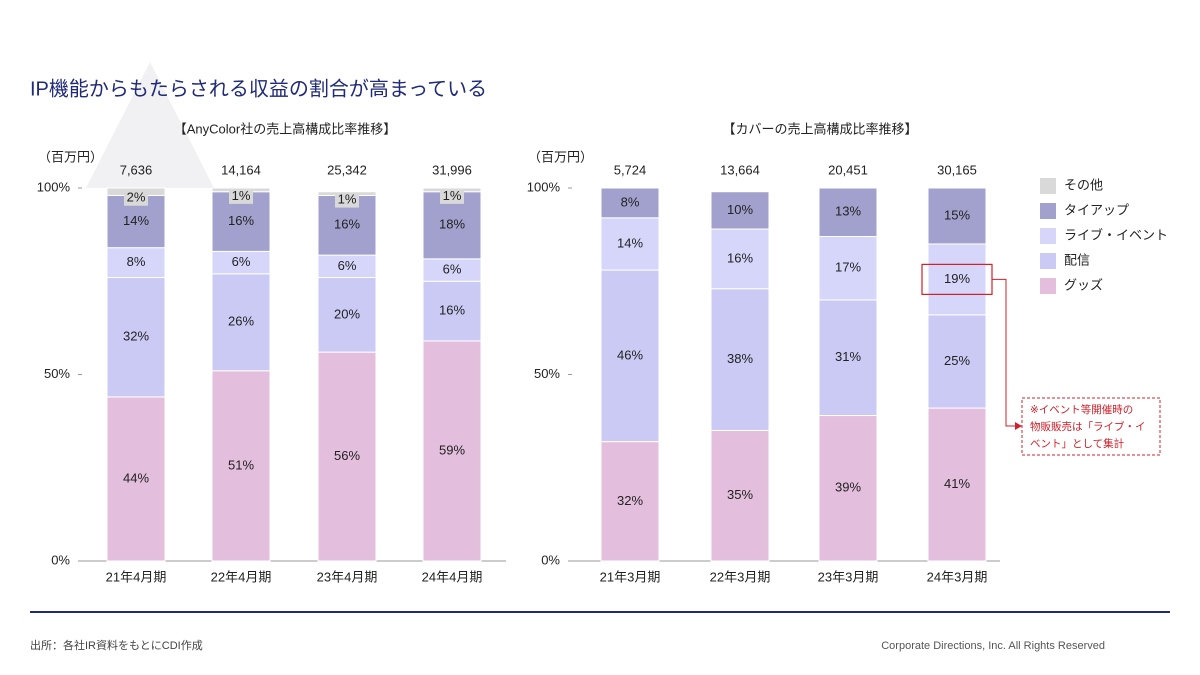 Image resolution: width=1200 pixels, height=675 pixels. What do you see at coordinates (241, 169) in the screenshot?
I see `total-label: 14,164` at bounding box center [241, 169].